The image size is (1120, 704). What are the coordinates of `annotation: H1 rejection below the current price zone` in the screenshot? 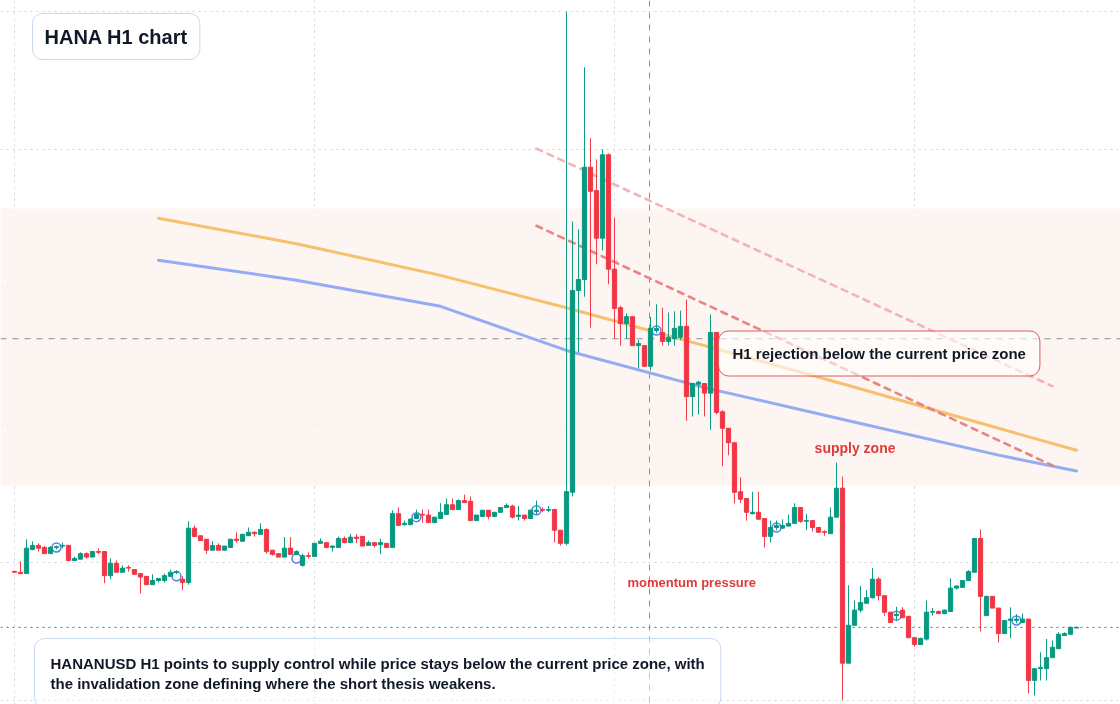 It's located at (879, 353).